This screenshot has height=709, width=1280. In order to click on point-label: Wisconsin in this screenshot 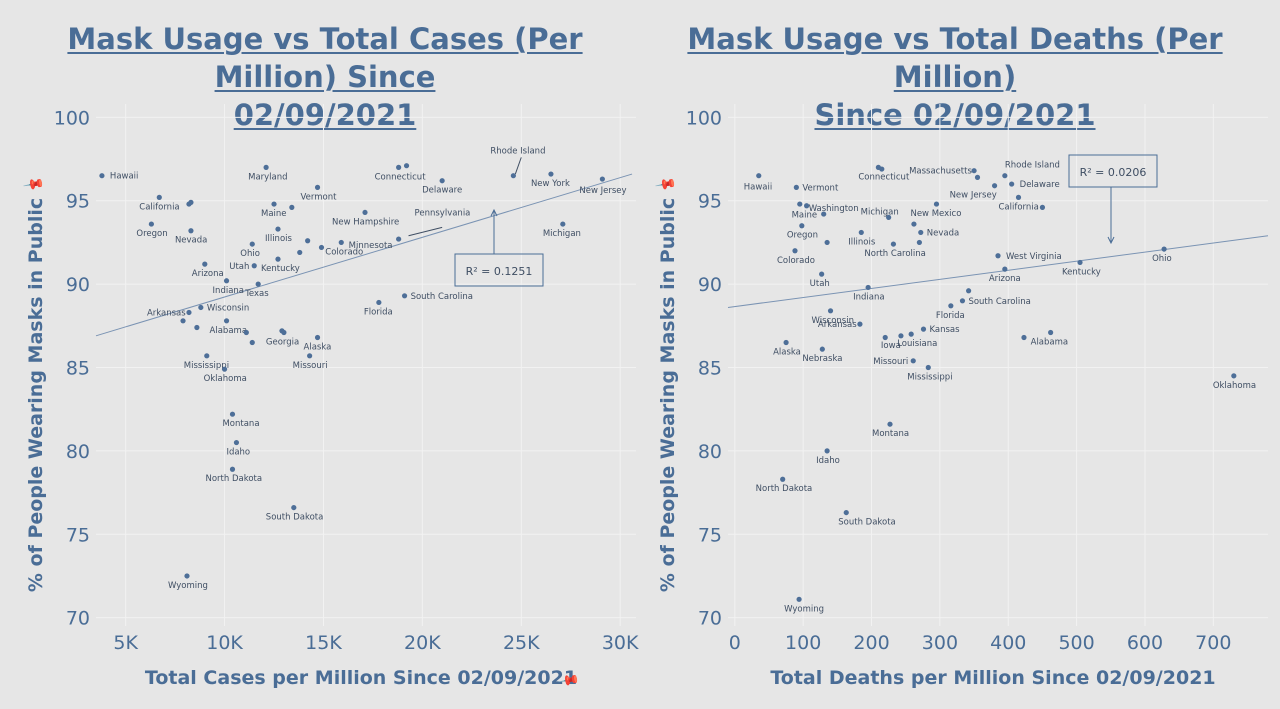, I will do `click(228, 308)`.